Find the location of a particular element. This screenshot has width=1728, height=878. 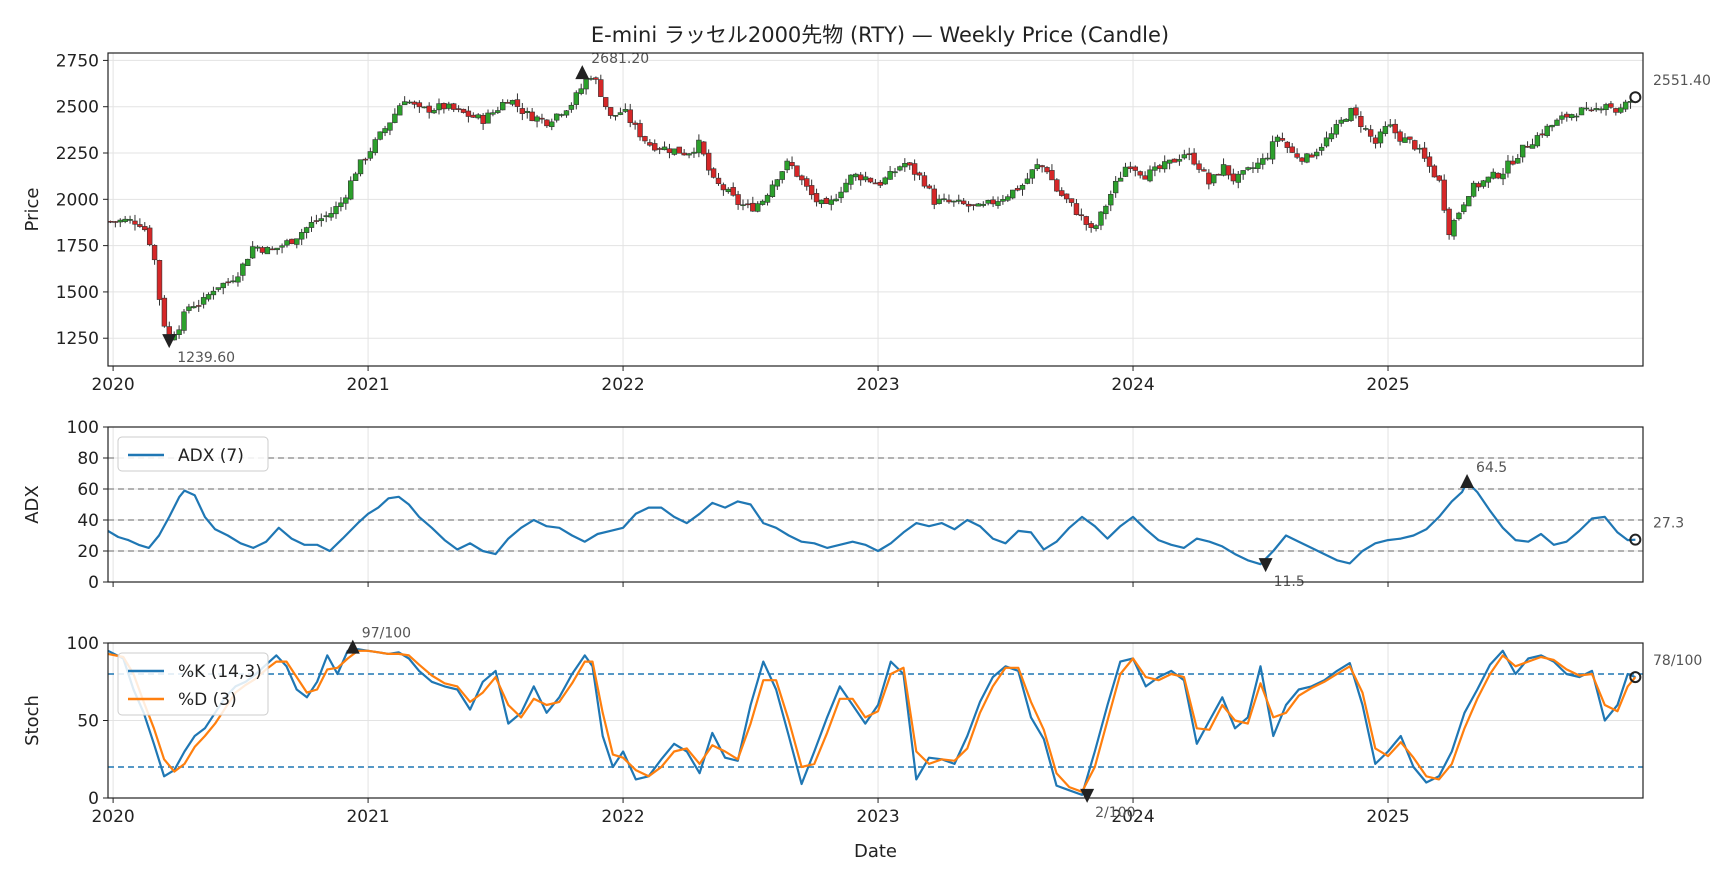

x-tick-label: 2025 is located at coordinates (1387, 385).